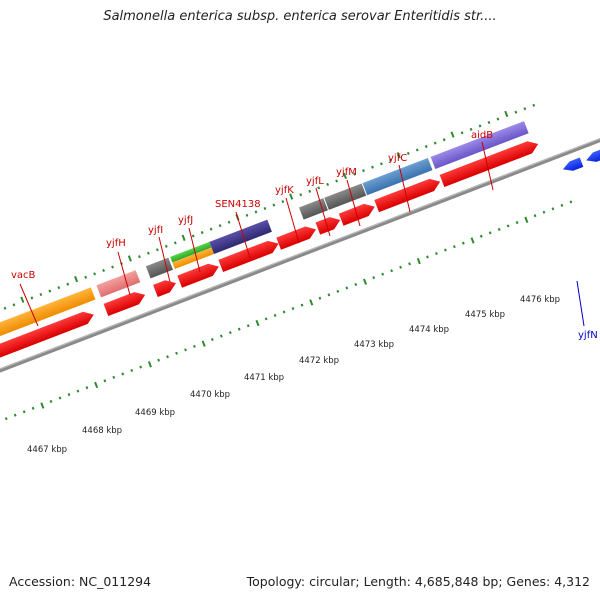 This screenshot has height=600, width=600. I want to click on cog-bar-yjfK, so click(313, 209).